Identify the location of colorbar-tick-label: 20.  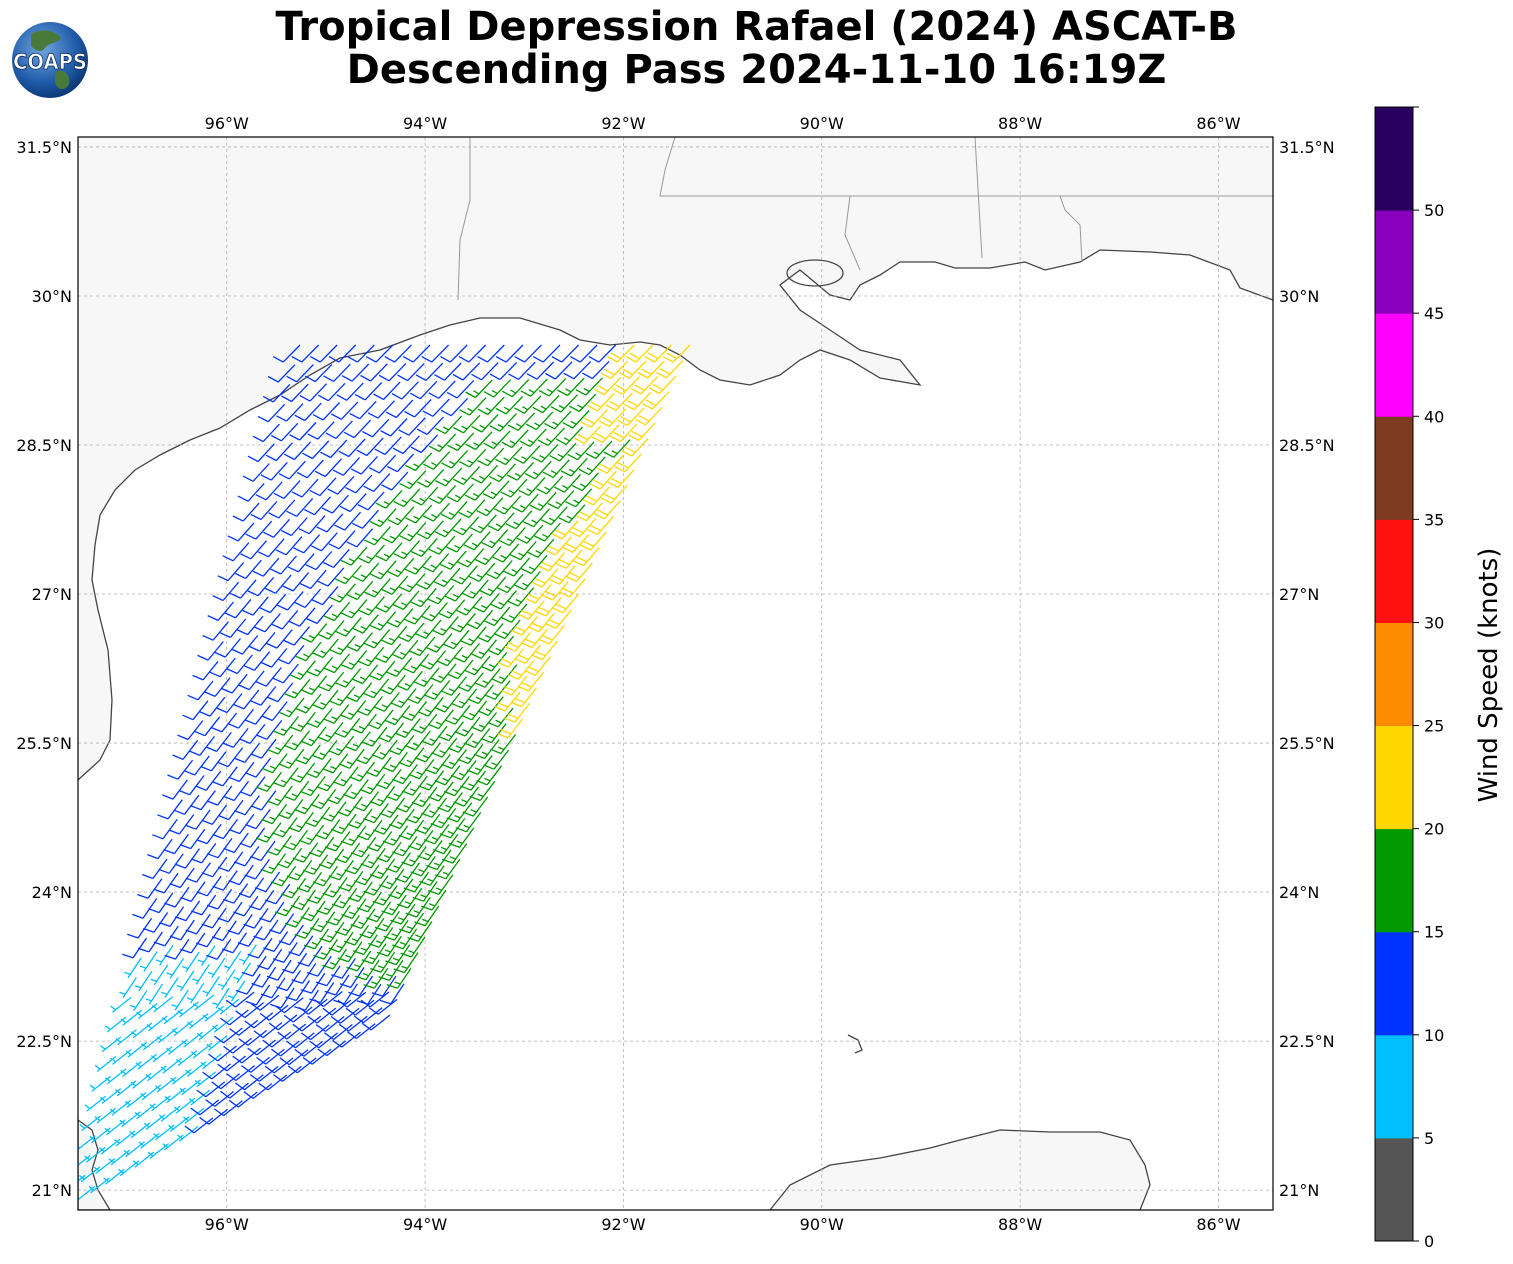
(1434, 829).